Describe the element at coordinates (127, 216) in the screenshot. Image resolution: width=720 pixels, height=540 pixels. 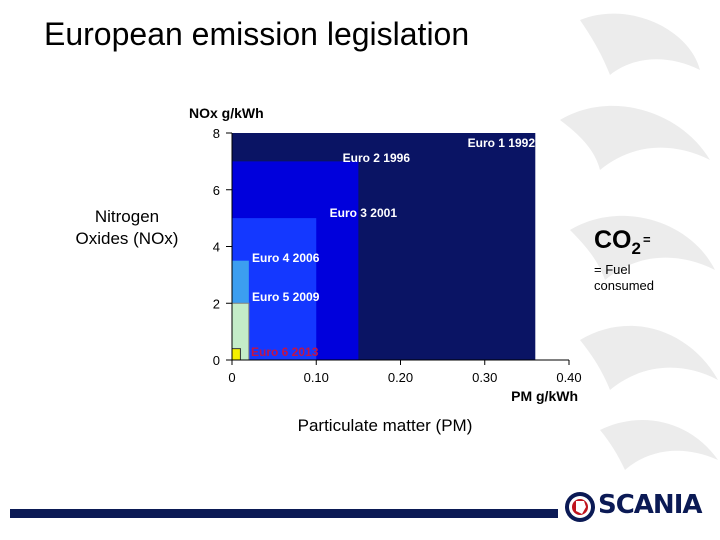
I see `nox-side-label-line1: Nitrogen` at that location.